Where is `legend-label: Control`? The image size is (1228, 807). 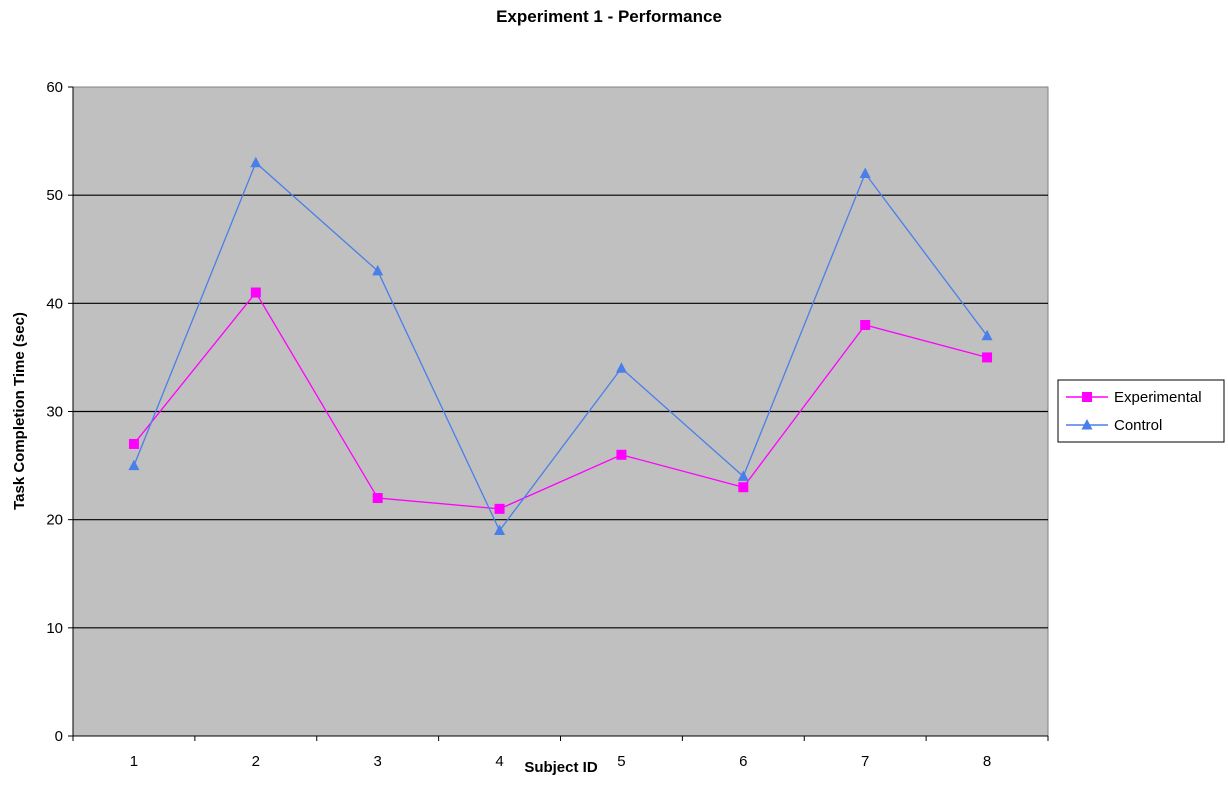
legend-label: Control is located at coordinates (1138, 425).